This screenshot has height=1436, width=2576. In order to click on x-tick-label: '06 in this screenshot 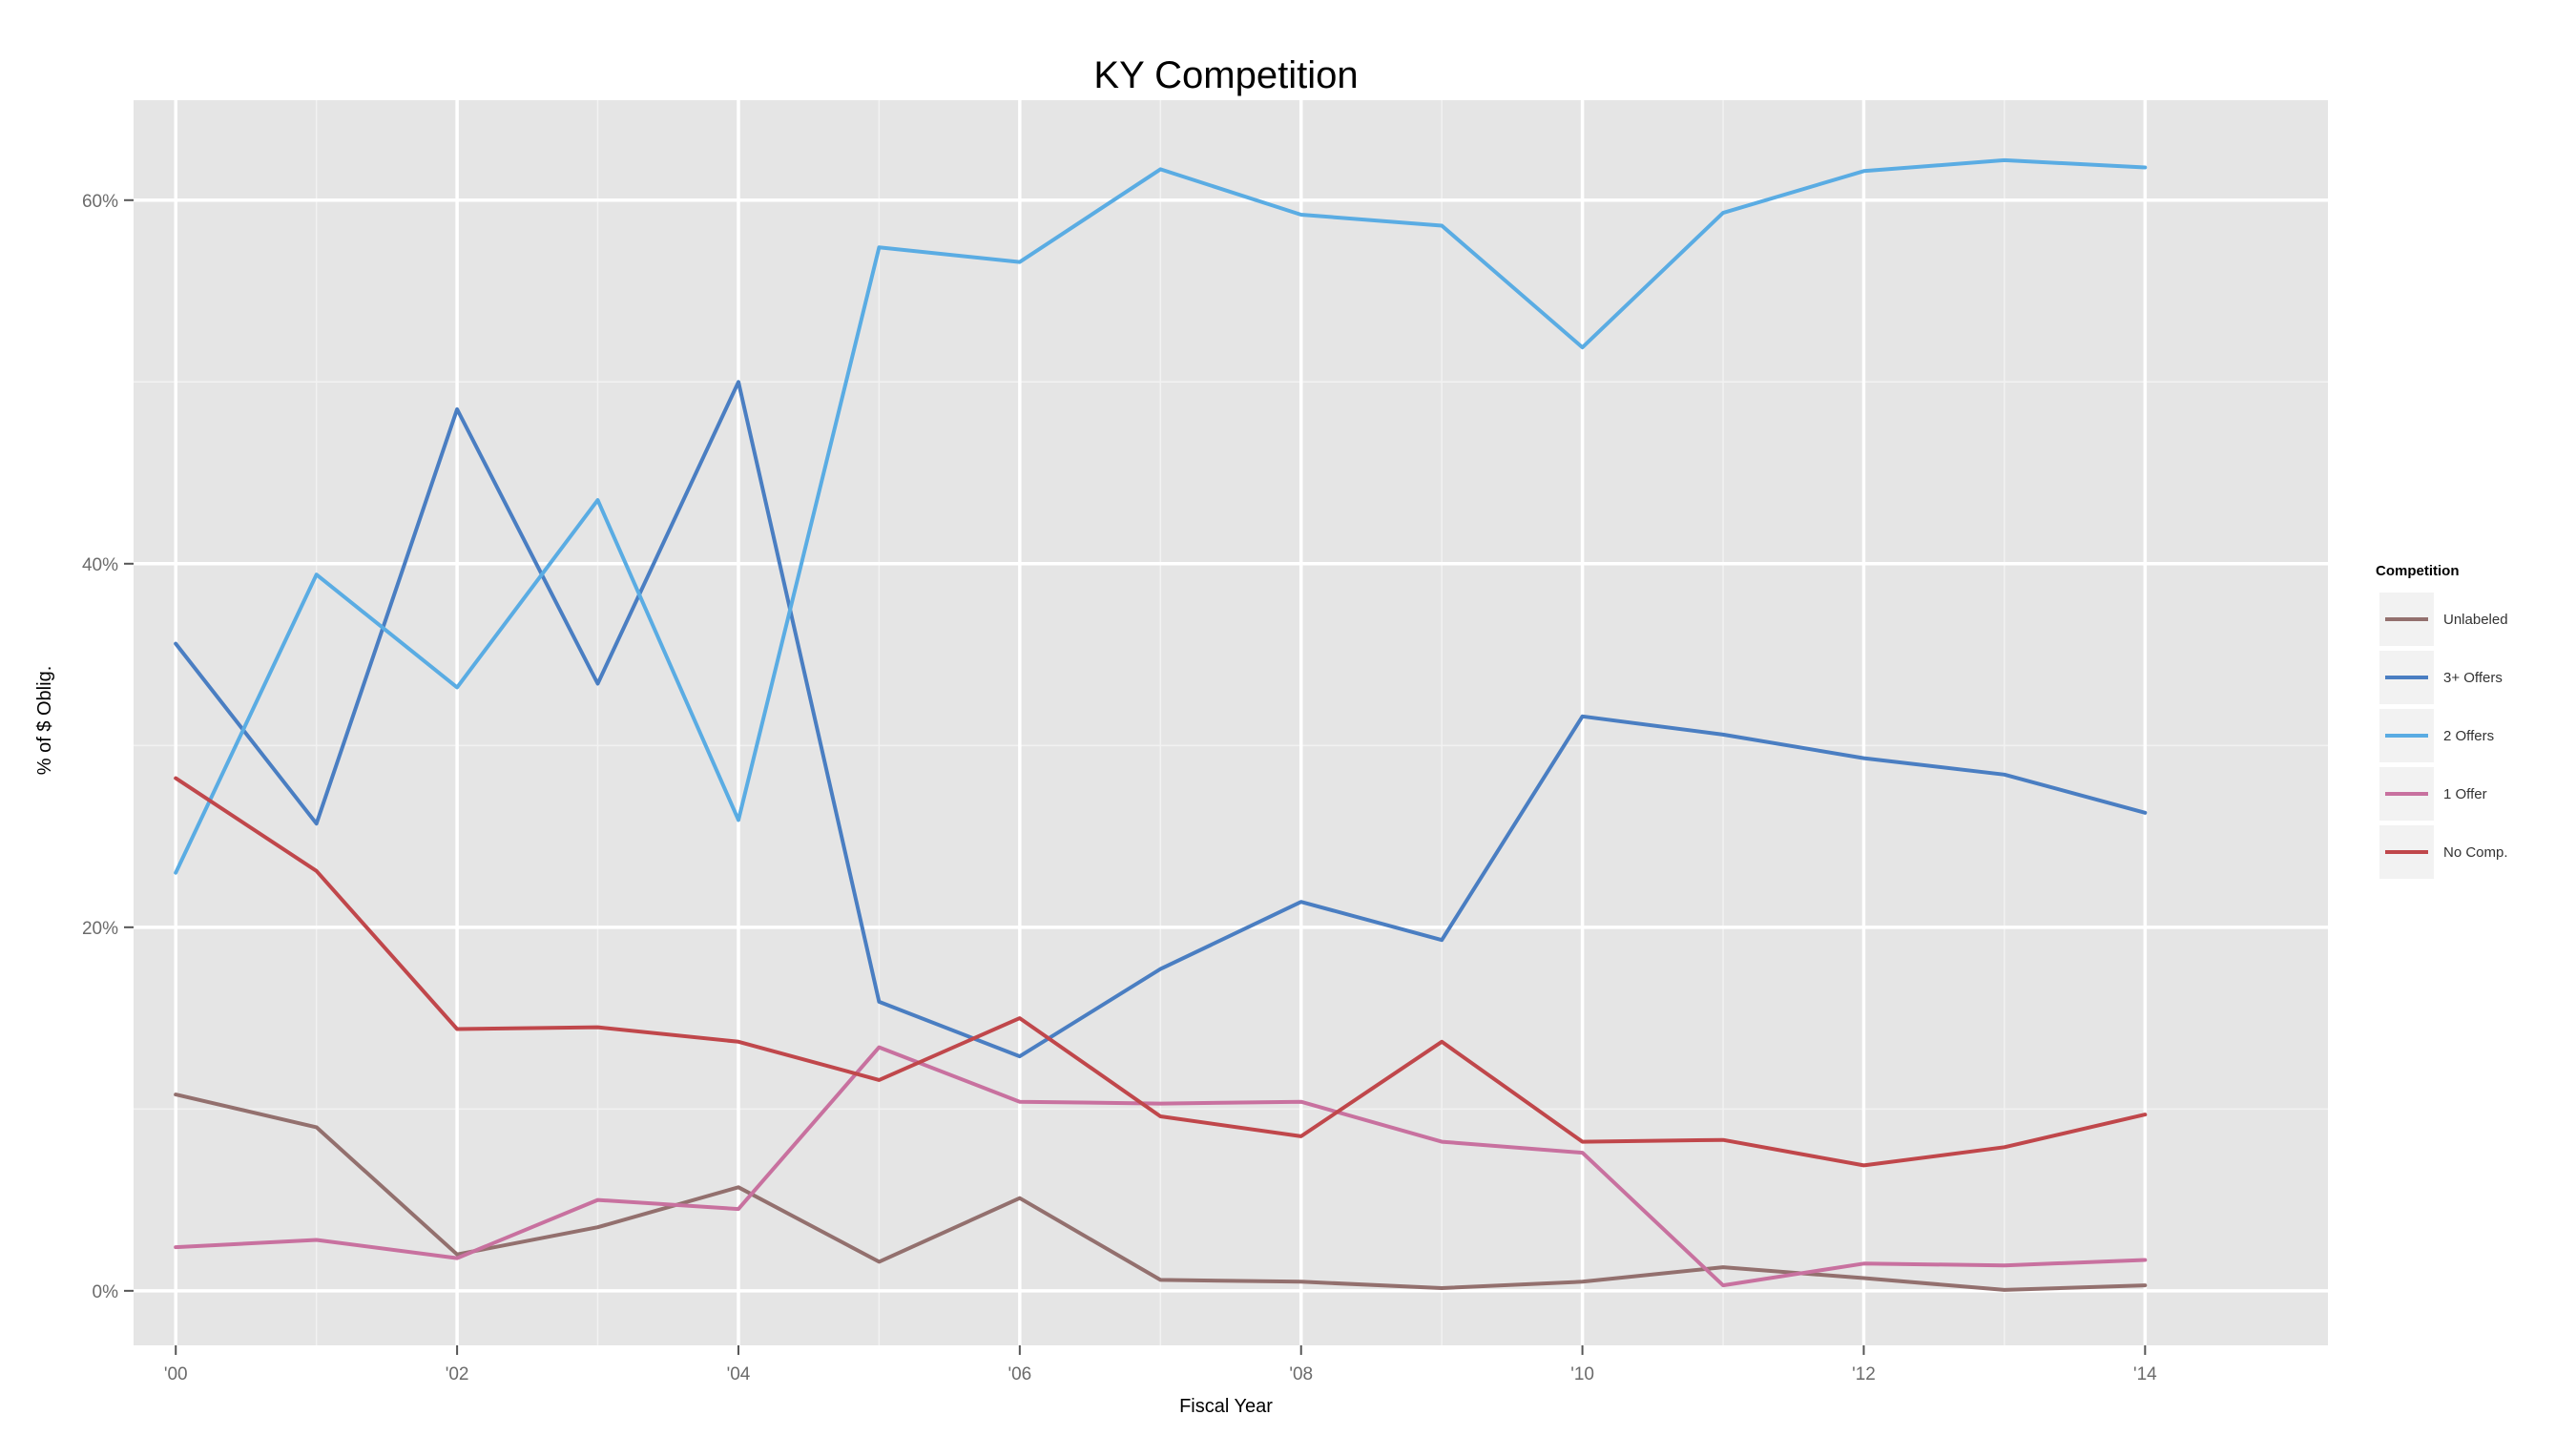, I will do `click(1019, 1374)`.